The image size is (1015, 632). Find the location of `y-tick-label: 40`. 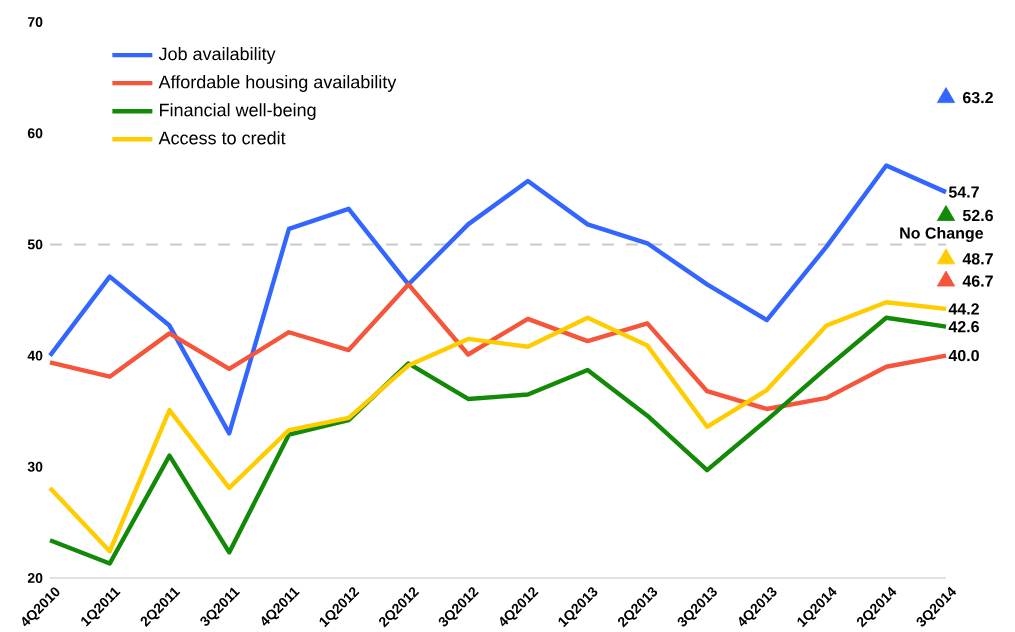

y-tick-label: 40 is located at coordinates (35, 355).